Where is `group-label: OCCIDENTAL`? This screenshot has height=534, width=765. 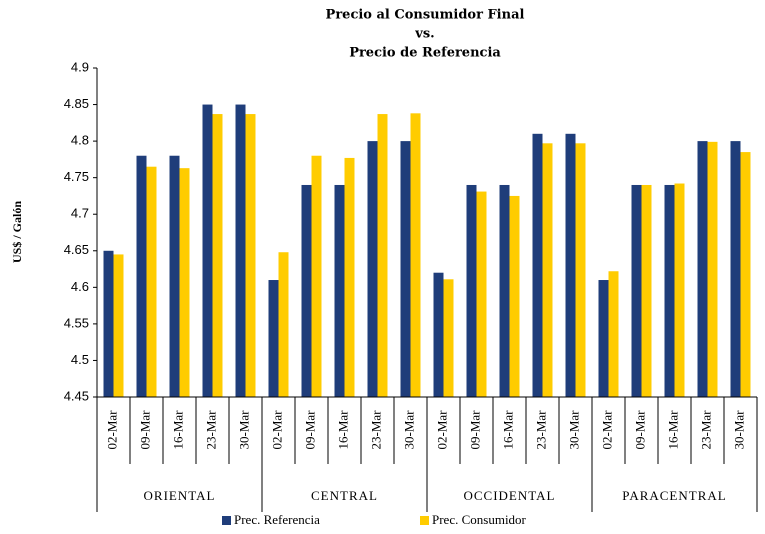
group-label: OCCIDENTAL is located at coordinates (509, 495).